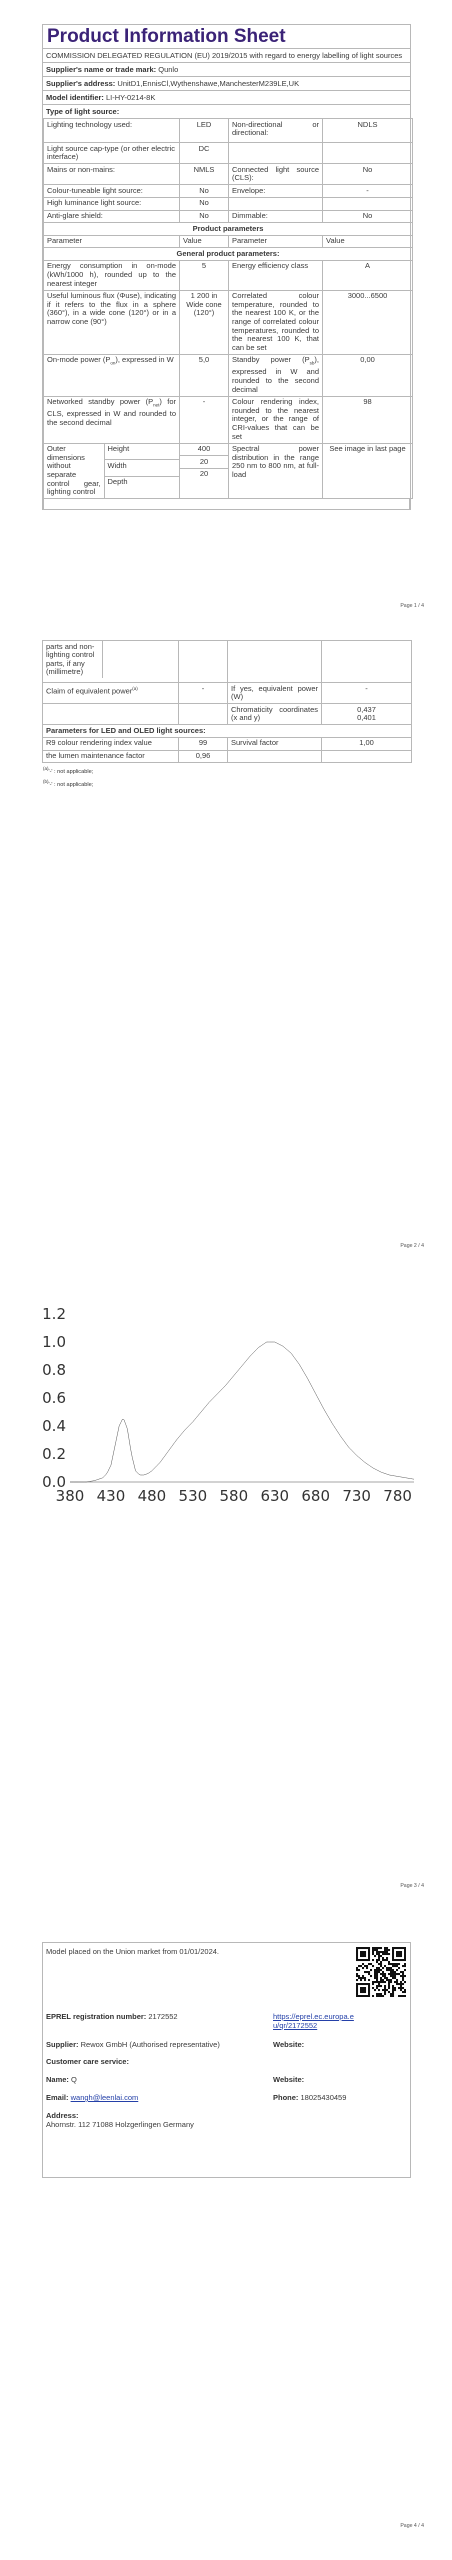 Image resolution: width=452 pixels, height=2560 pixels. What do you see at coordinates (204, 471) in the screenshot?
I see `dimension-values-cell: 400 20 20` at bounding box center [204, 471].